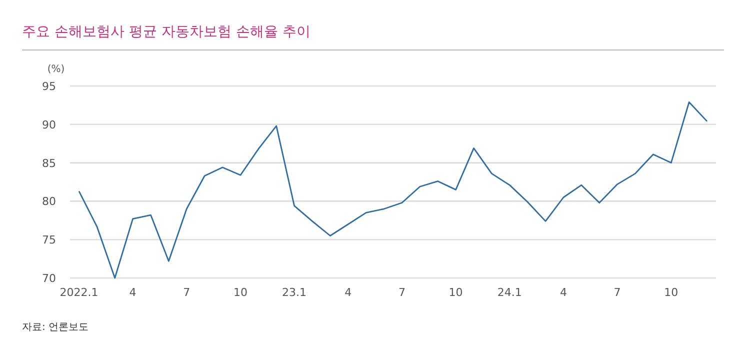  I want to click on x-tick-label: 23.1, so click(294, 292).